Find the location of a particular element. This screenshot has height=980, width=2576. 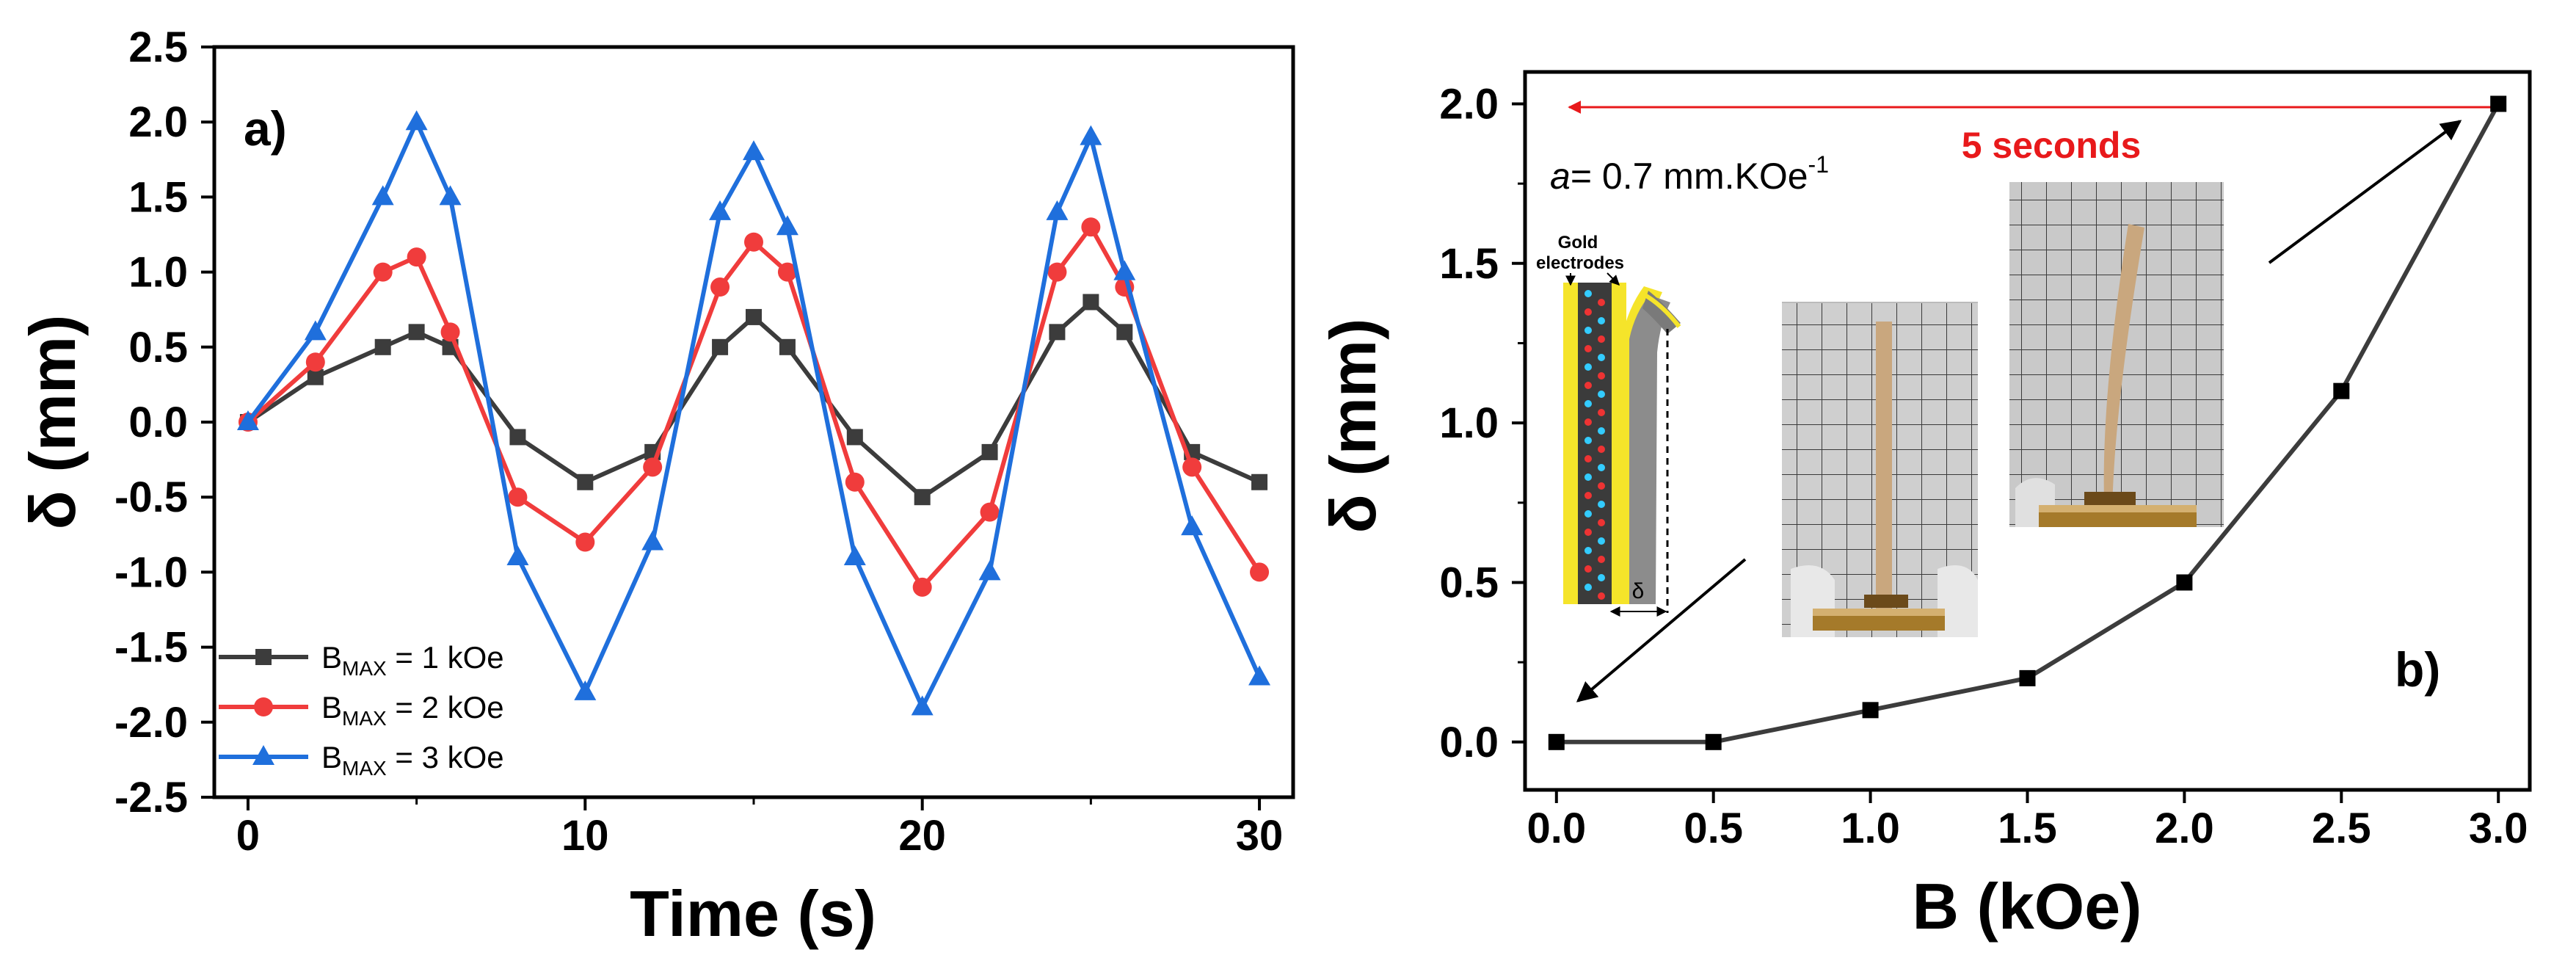

panel-a-y-tick-label: -0.5 is located at coordinates (151, 497).